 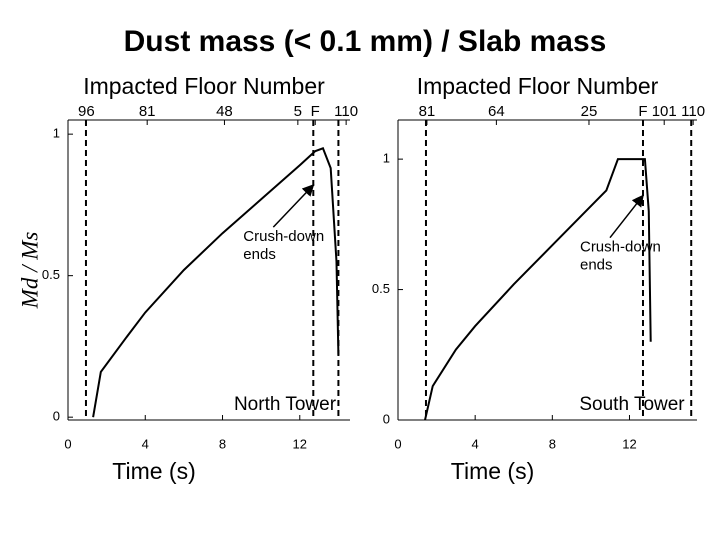 I want to click on y-axis-label: Md / Ms, so click(x=29, y=271).